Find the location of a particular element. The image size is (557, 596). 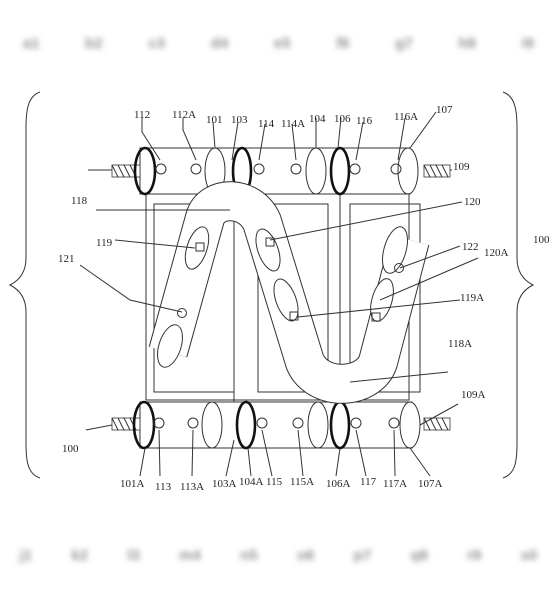

label-121: 121 is located at coordinates (66, 259).